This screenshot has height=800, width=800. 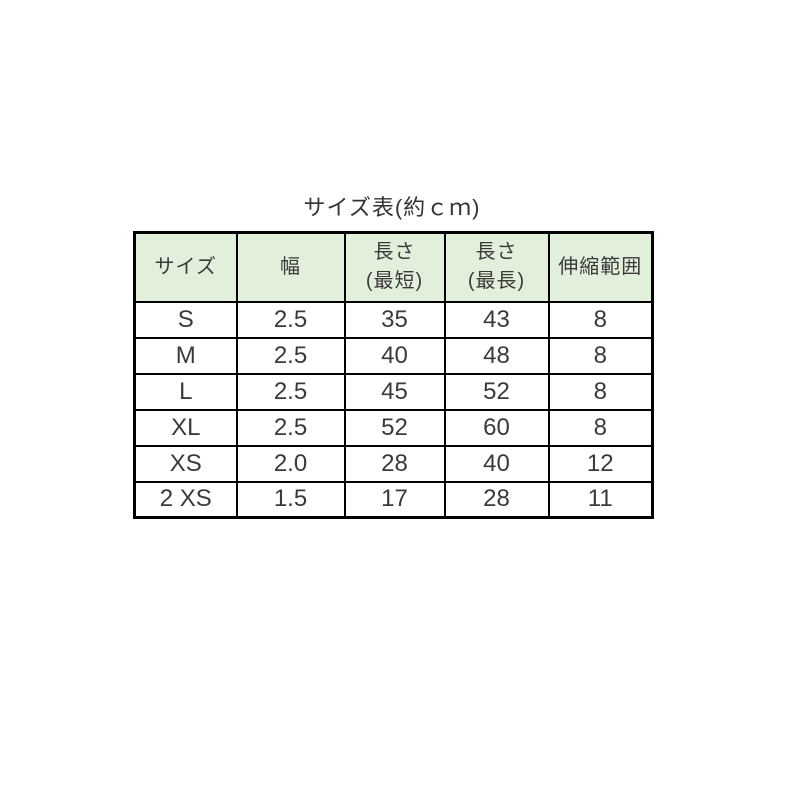 I want to click on header-row: サイズ 幅 長さ (最短) 長さ (最長), so click(x=393, y=267).